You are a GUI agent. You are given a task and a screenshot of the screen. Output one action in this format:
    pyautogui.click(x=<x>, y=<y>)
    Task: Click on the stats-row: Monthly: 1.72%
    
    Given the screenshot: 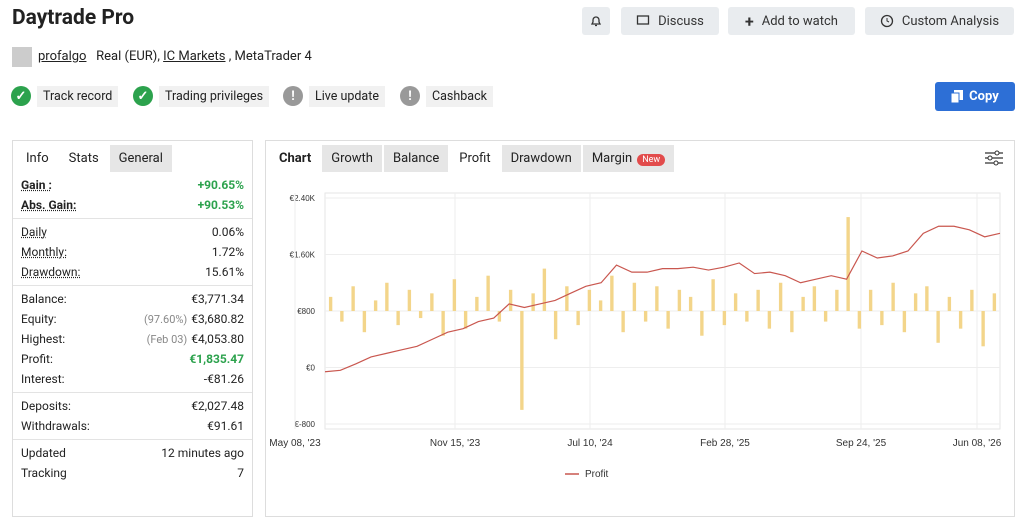 What is the action you would take?
    pyautogui.click(x=132, y=252)
    